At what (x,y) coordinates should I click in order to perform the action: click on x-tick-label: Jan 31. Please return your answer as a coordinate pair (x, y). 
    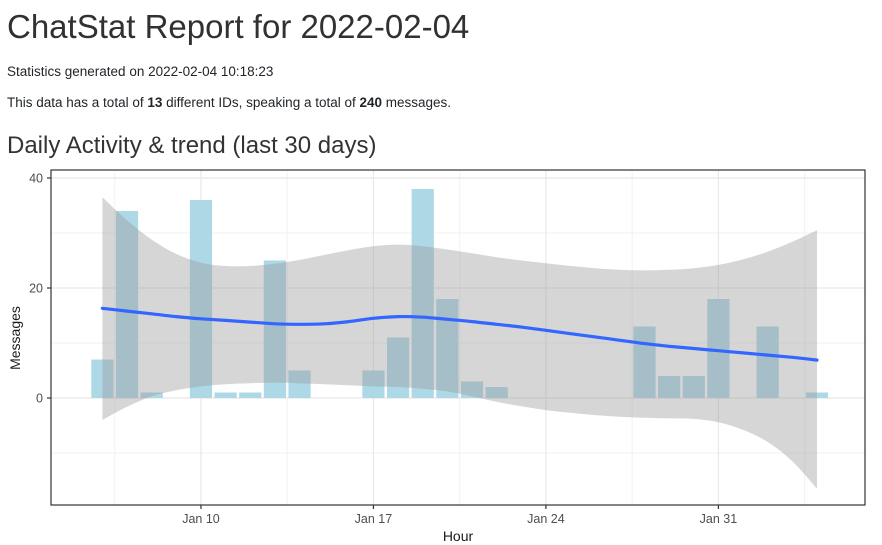
    Looking at the image, I should click on (719, 519).